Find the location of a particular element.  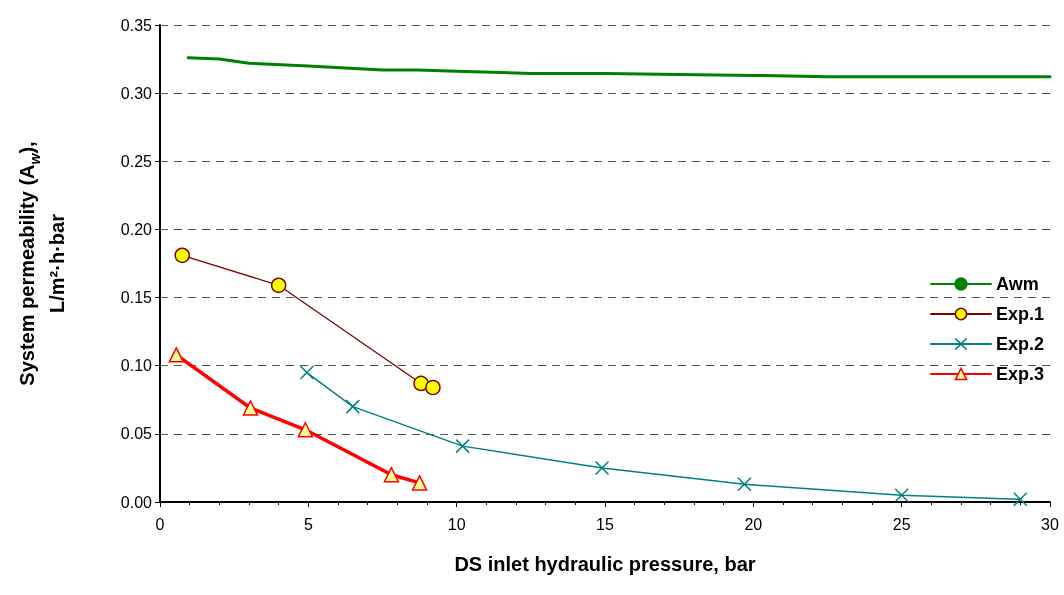

x-tick-label: 5 is located at coordinates (308, 524).